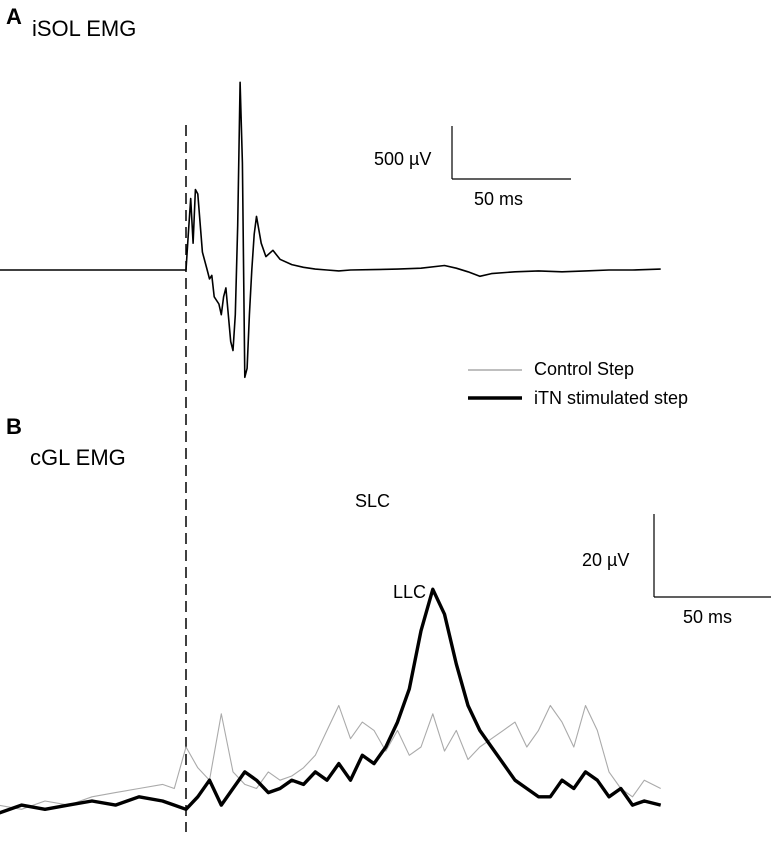 This screenshot has height=850, width=781. What do you see at coordinates (14, 426) in the screenshot?
I see `panel-label-b: B` at bounding box center [14, 426].